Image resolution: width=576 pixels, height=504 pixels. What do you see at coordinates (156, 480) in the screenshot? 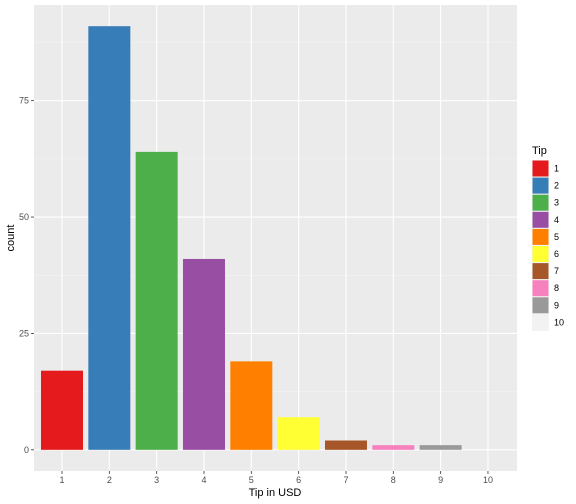
I see `x-tick-label: 3` at bounding box center [156, 480].